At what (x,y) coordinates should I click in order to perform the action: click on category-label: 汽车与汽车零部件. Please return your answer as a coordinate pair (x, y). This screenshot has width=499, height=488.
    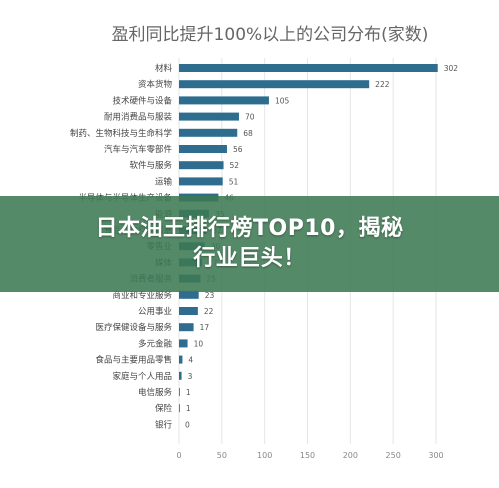
    Looking at the image, I should click on (138, 149).